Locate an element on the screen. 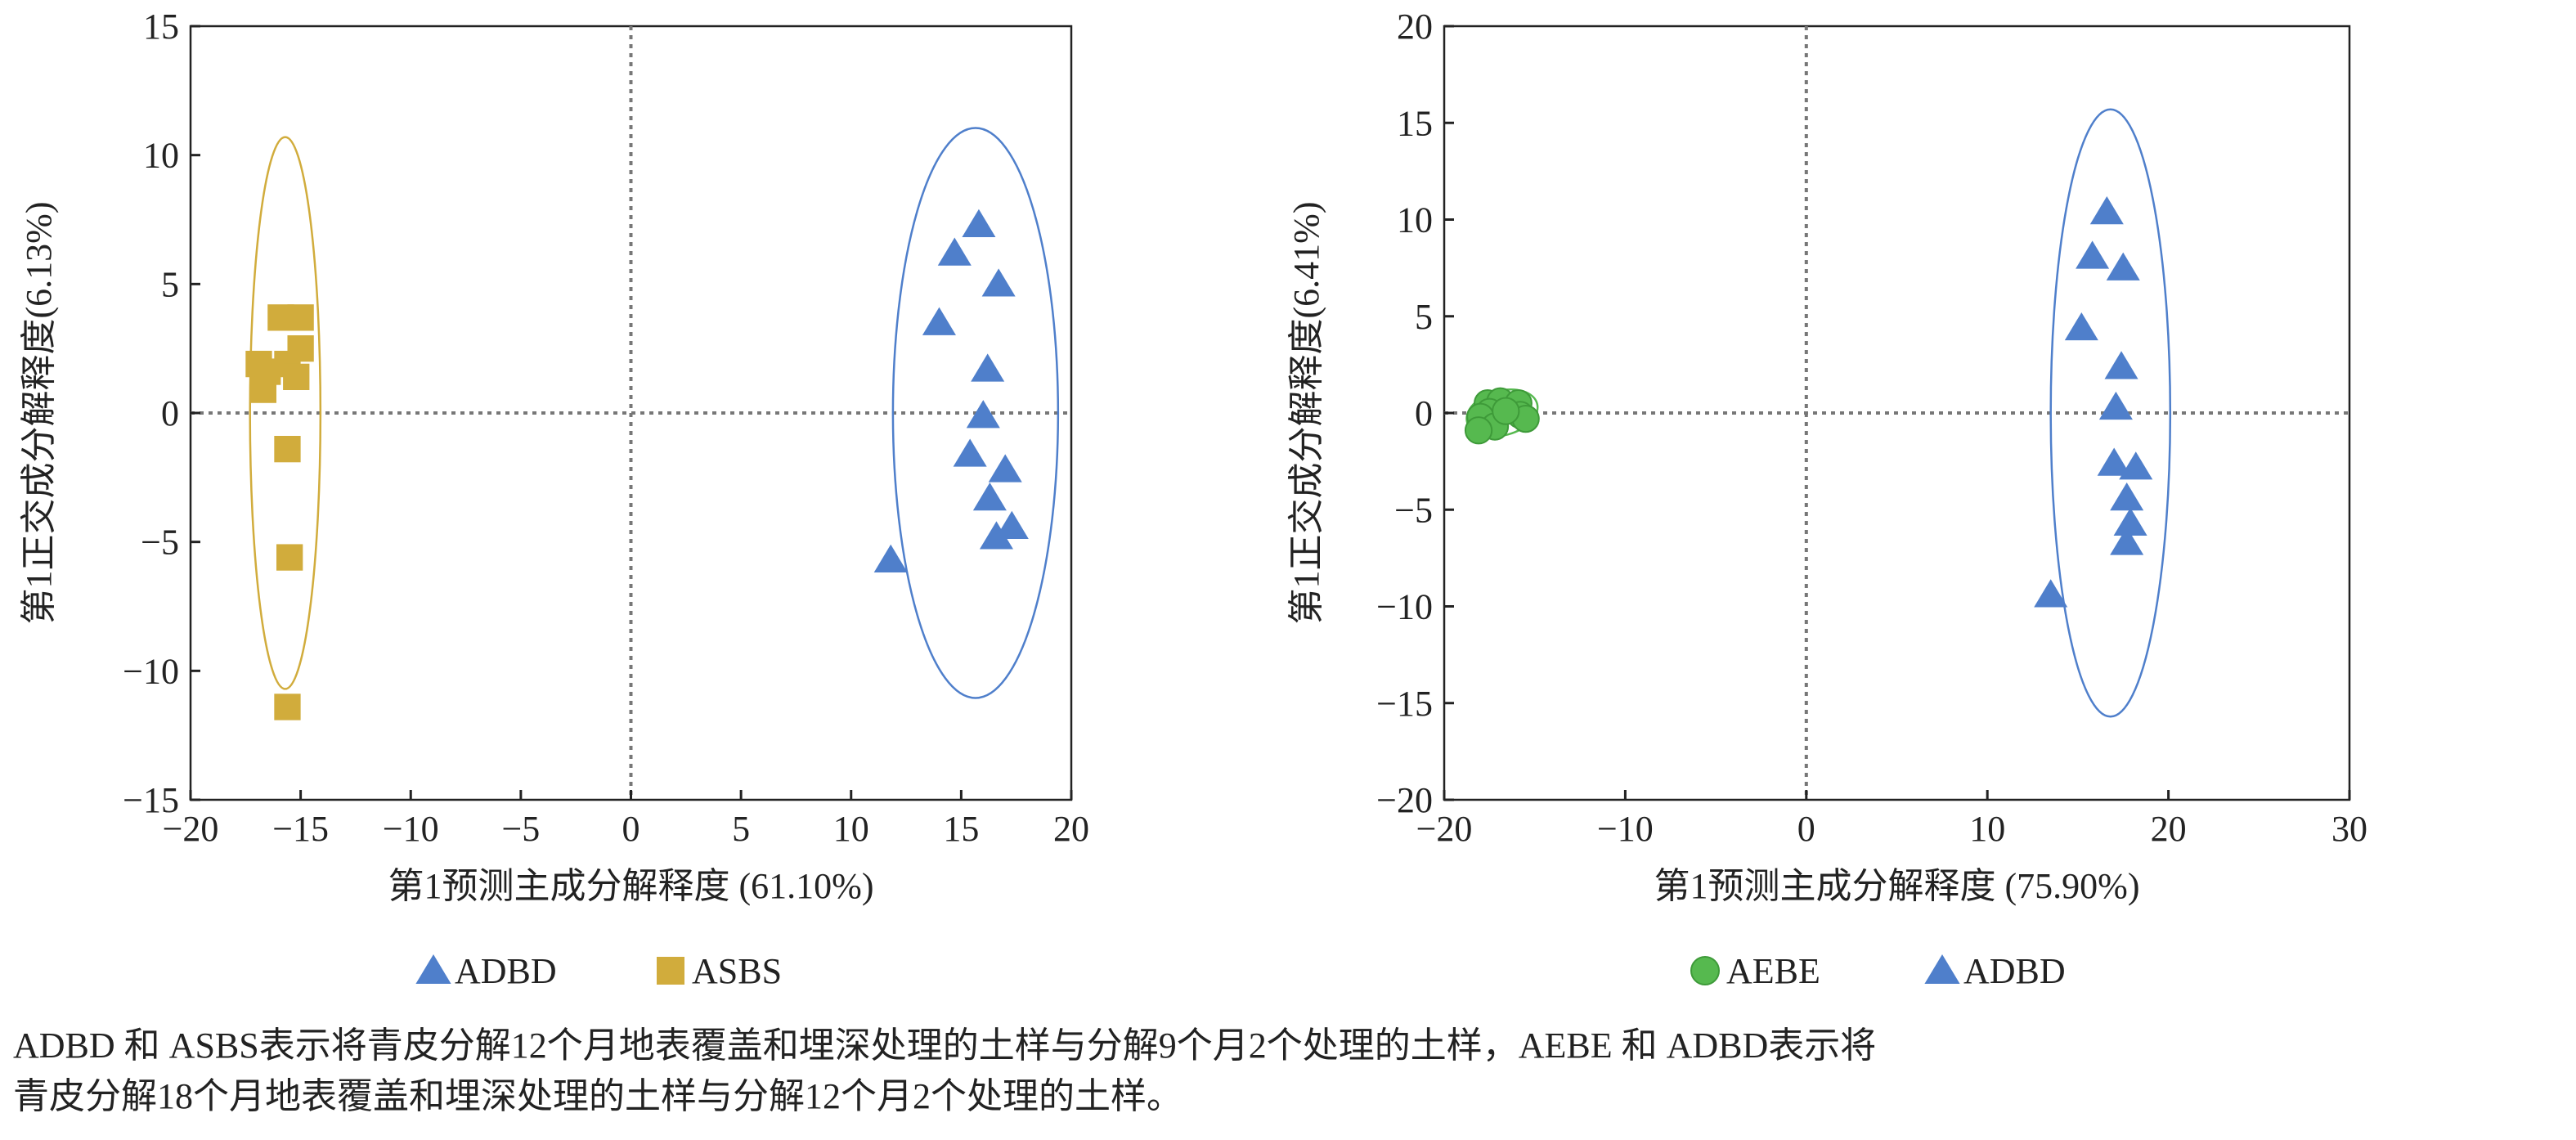 The height and width of the screenshot is (1140, 2576). caption-line-2: 青皮分解18个月地表覆盖和埋深处理的土样与分解12个月2个处理的土样。 is located at coordinates (598, 1096).